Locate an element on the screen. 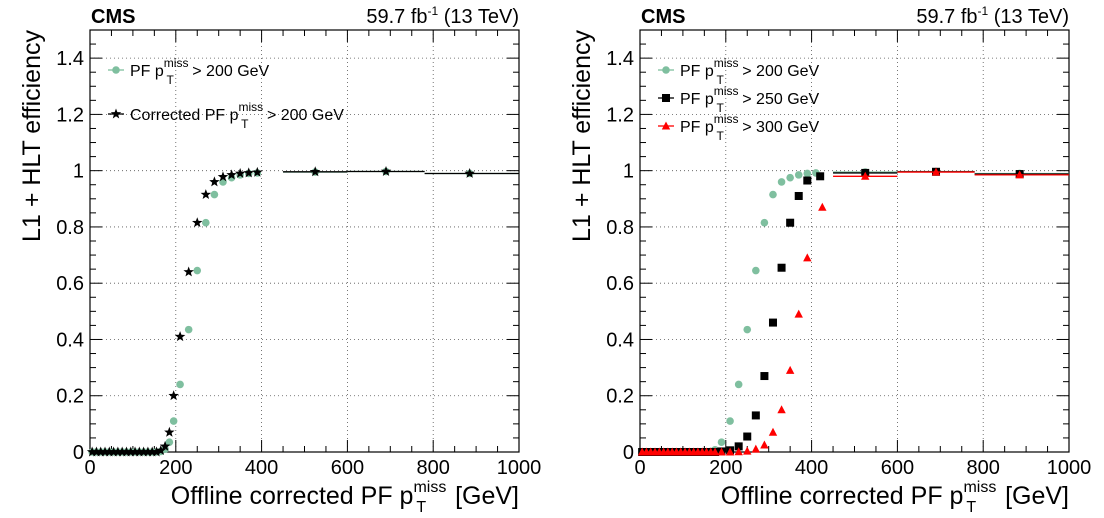  y-tick-label: 0.4 is located at coordinates (620, 340).